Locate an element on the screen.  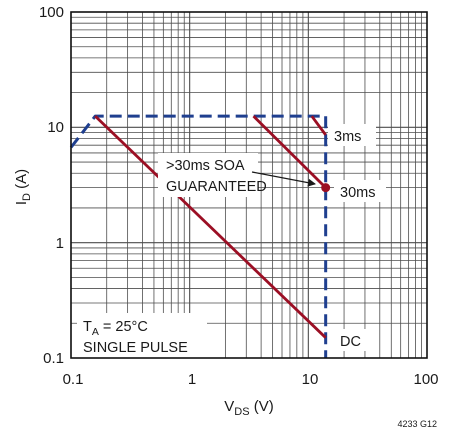
soa-label-line2: GUARANTEED is located at coordinates (216, 187).